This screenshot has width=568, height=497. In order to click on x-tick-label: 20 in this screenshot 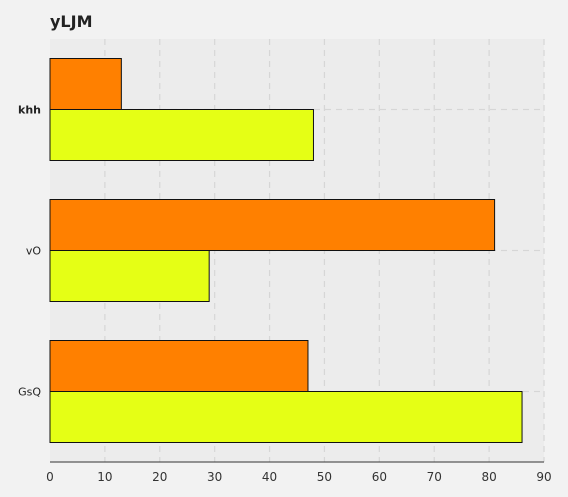, I will do `click(159, 477)`.